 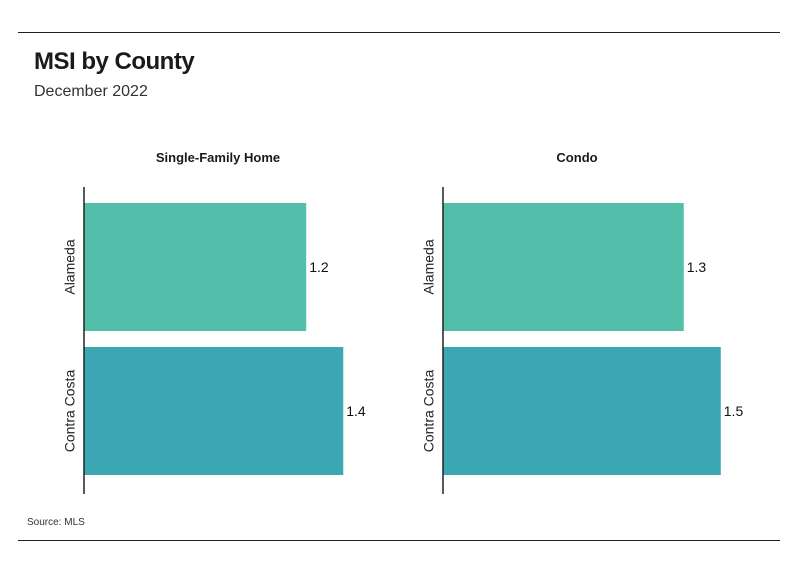 I want to click on value-label-single-family-home-alameda: 1.2, so click(x=319, y=267).